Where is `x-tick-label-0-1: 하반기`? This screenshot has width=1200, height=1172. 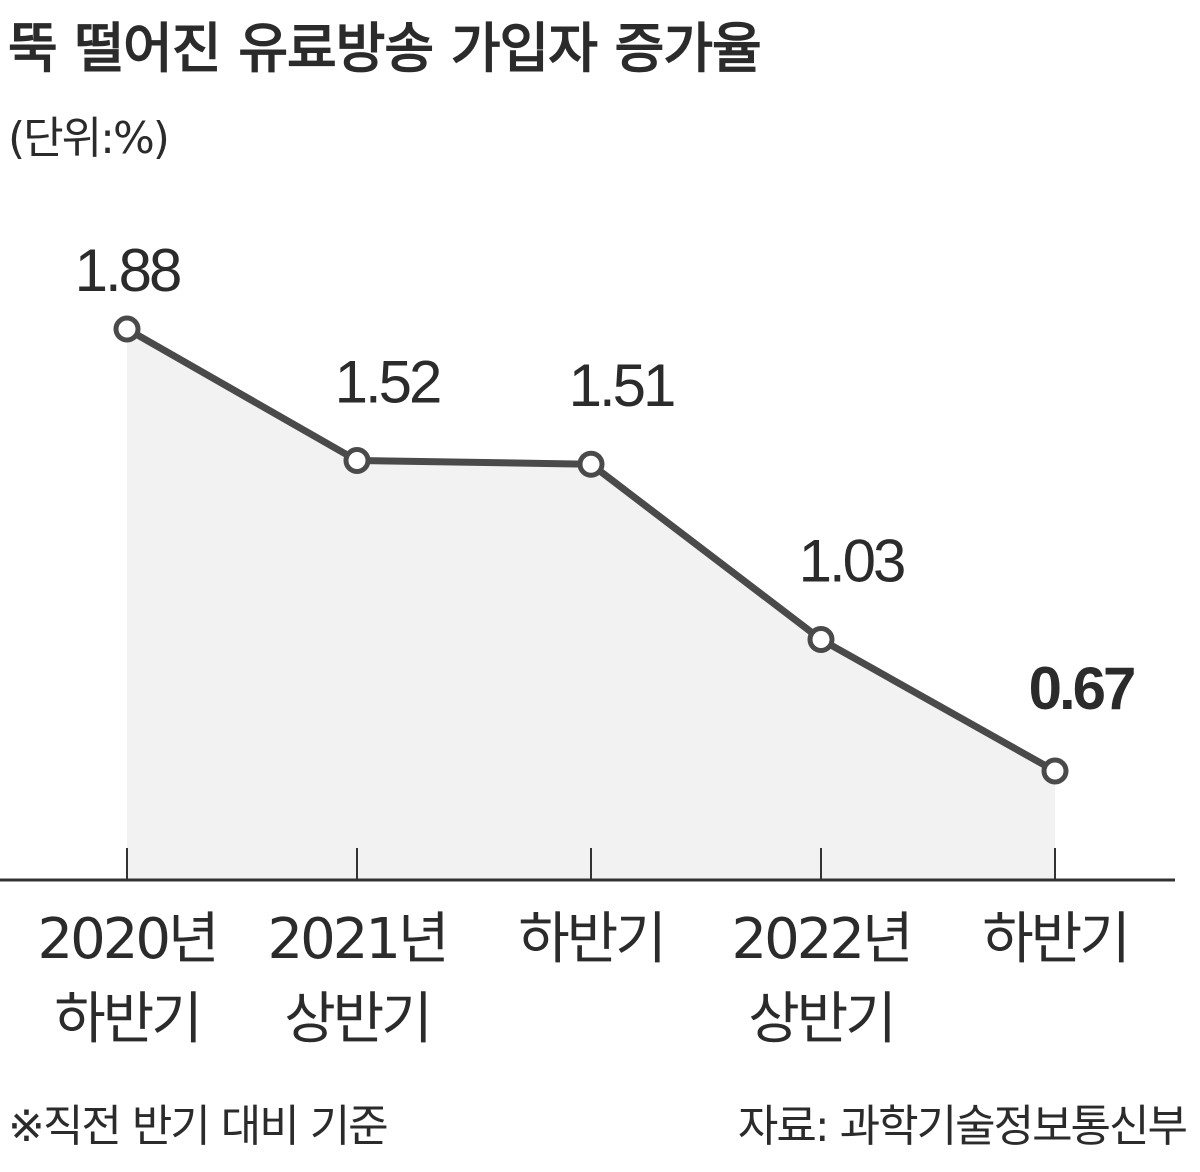 x-tick-label-0-1: 하반기 is located at coordinates (127, 1019).